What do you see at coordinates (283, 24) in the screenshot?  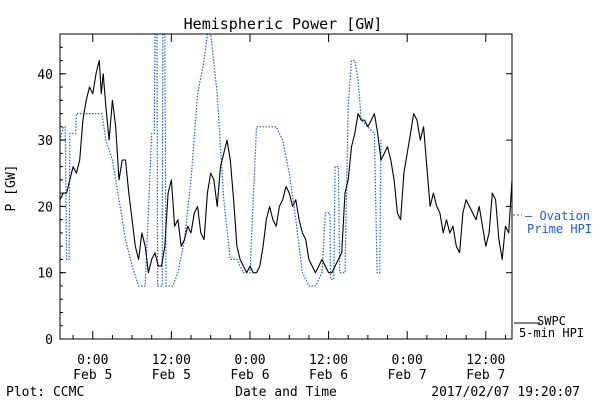 I see `chart-title: Hemispheric Power [GW]` at bounding box center [283, 24].